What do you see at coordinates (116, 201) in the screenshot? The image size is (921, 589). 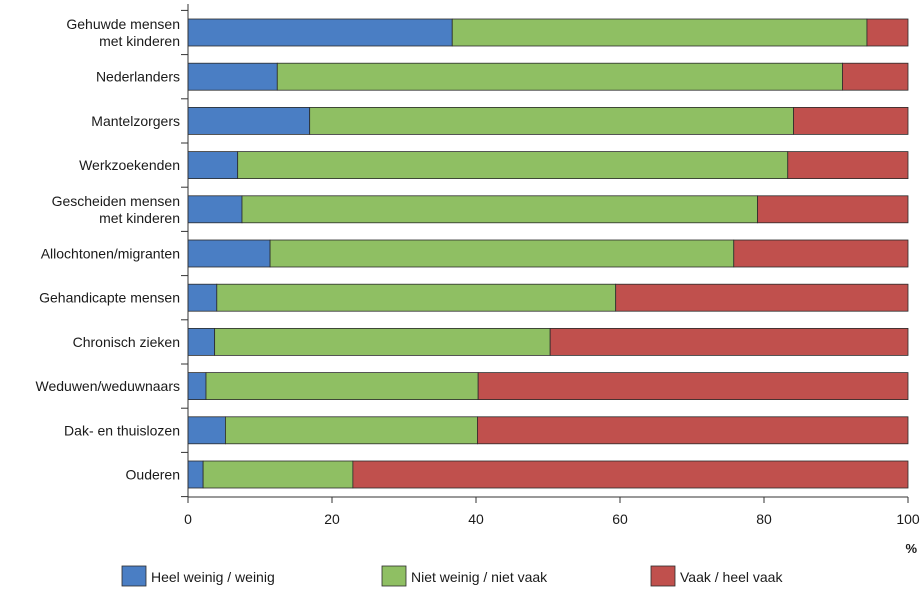 I see `category-label-line: Gescheiden mensen` at bounding box center [116, 201].